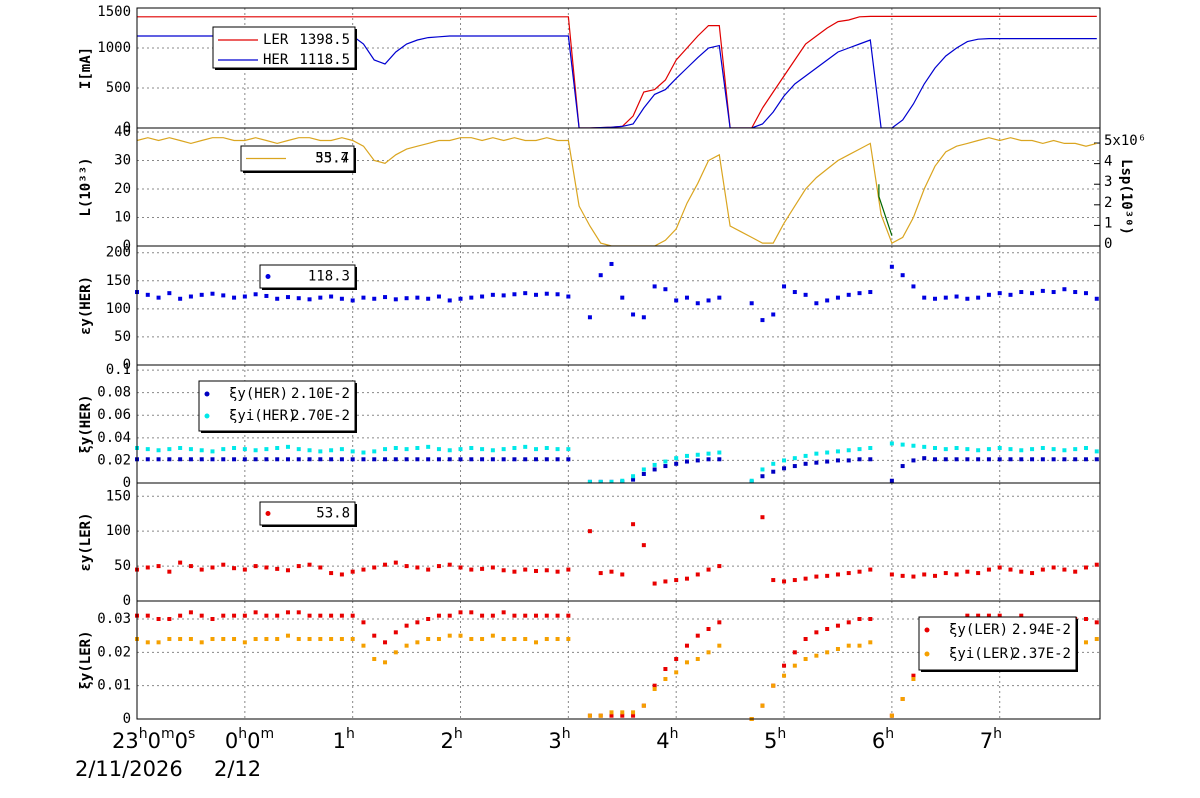 Image resolution: width=1200 pixels, height=798 pixels. What do you see at coordinates (991, 739) in the screenshot?
I see `x-tick-label: 7h` at bounding box center [991, 739].